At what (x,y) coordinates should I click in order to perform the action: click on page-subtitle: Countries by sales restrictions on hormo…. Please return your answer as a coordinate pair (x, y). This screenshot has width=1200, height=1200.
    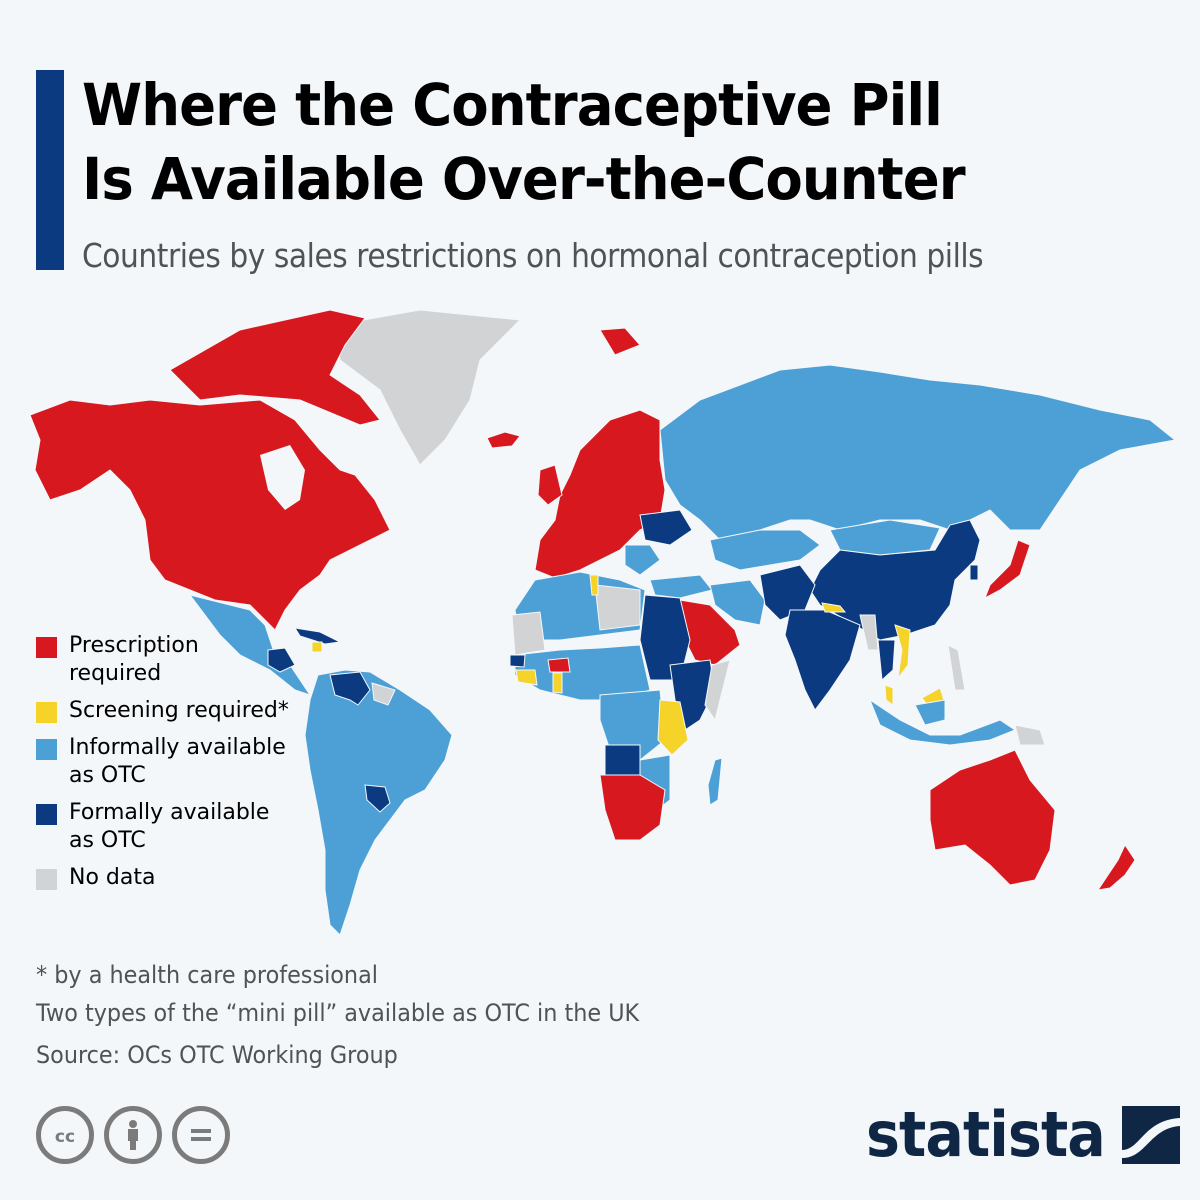
    Looking at the image, I should click on (533, 255).